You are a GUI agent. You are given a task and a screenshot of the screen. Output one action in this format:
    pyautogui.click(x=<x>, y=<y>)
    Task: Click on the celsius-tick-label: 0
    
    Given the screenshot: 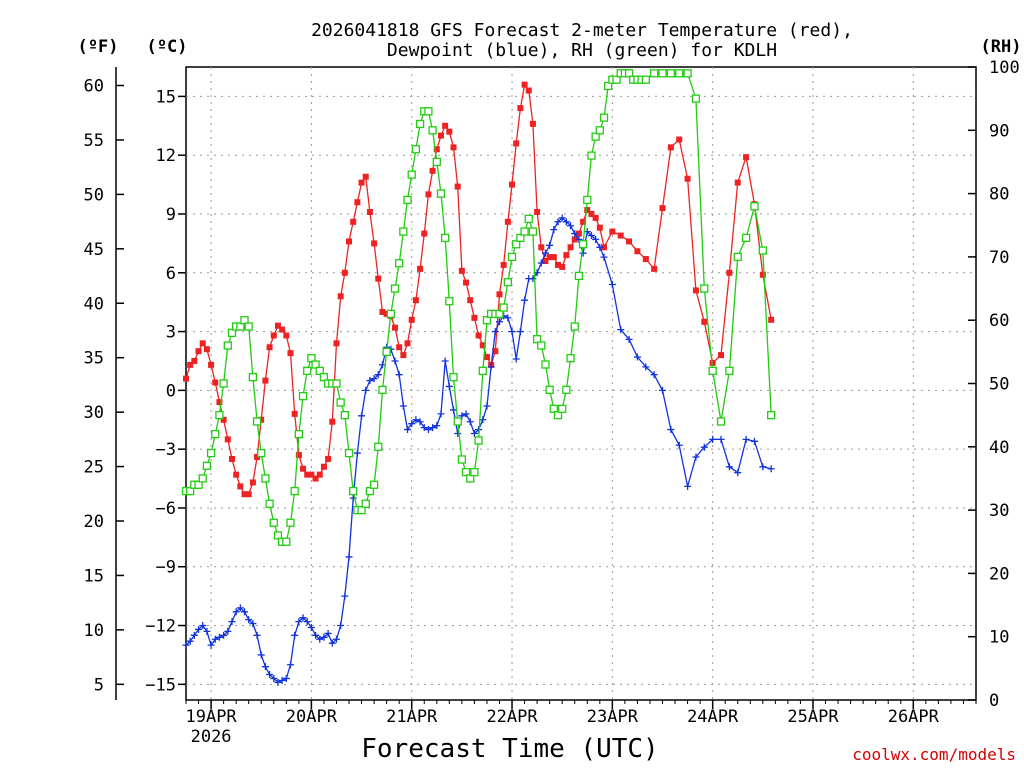 What is the action you would take?
    pyautogui.click(x=171, y=391)
    